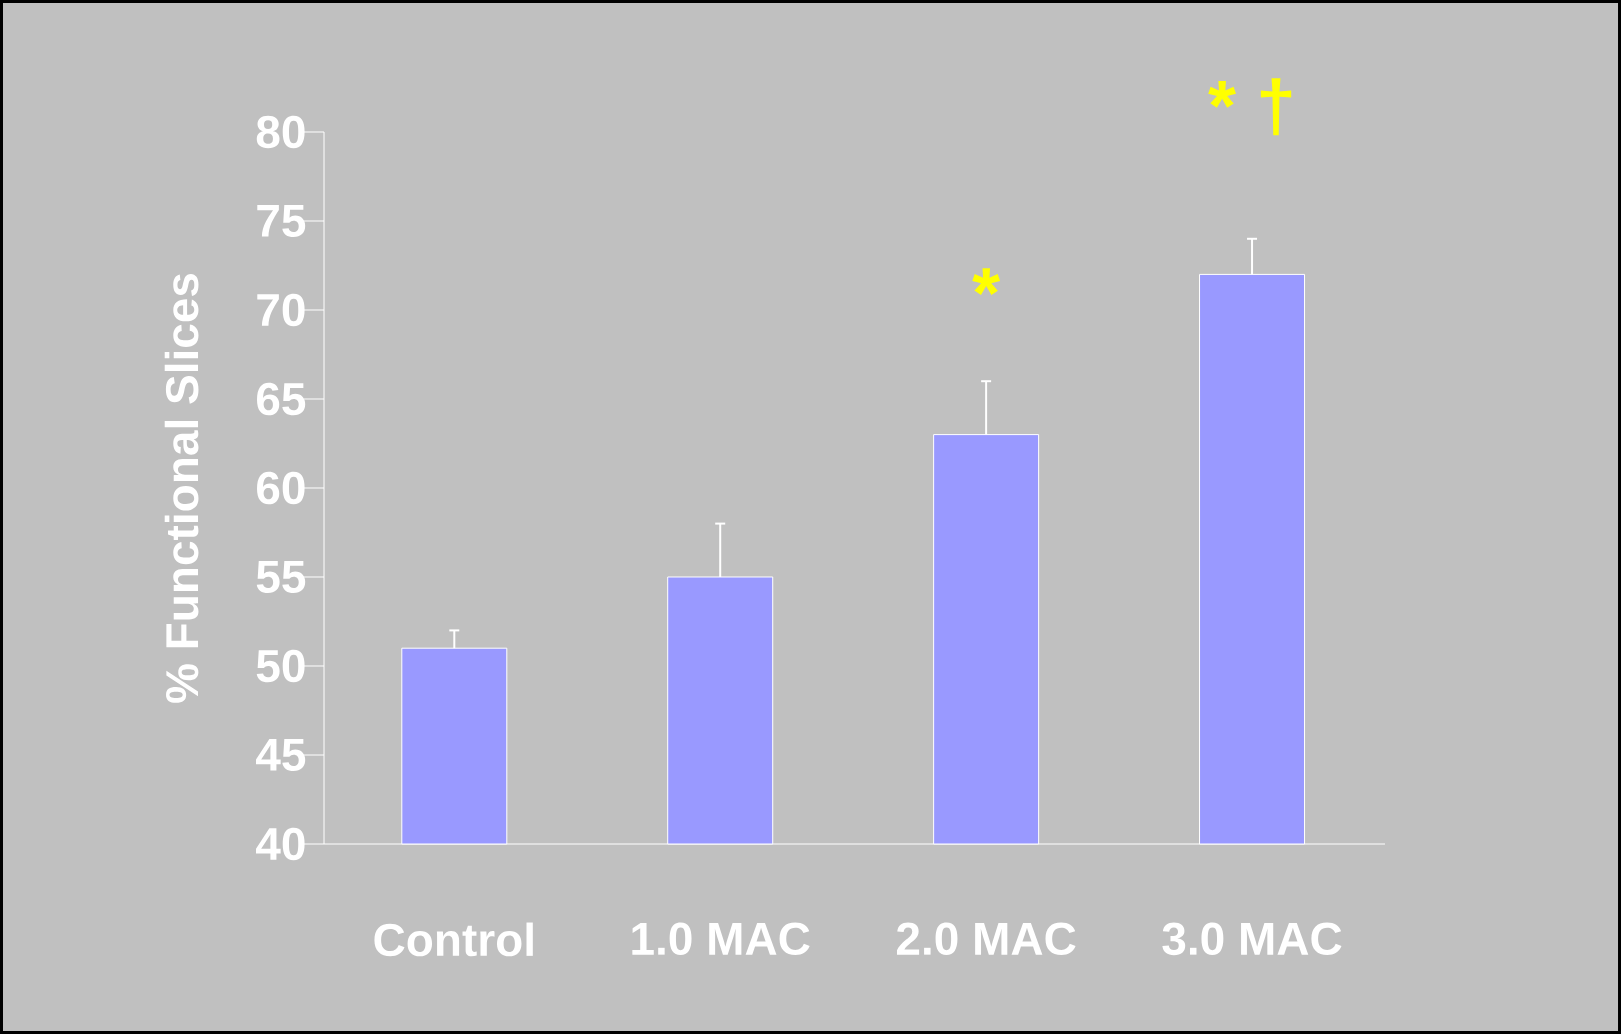  Describe the element at coordinates (280, 132) in the screenshot. I see `y-tick-label: 80` at that location.